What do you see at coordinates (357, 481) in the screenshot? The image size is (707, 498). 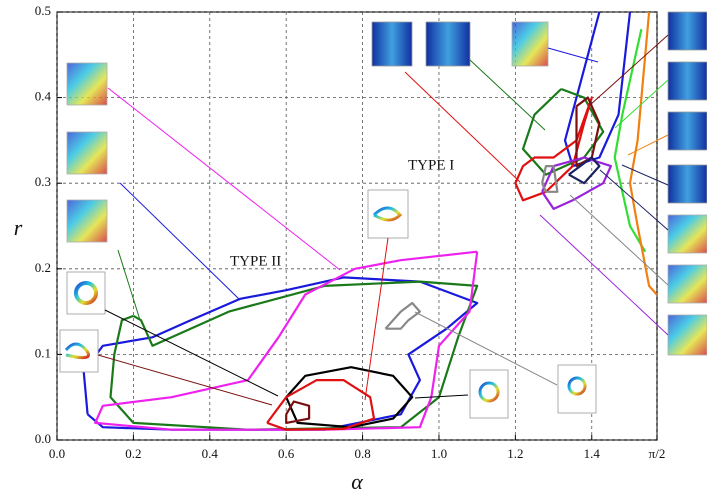 I see `x-axis-label: α` at bounding box center [357, 481].